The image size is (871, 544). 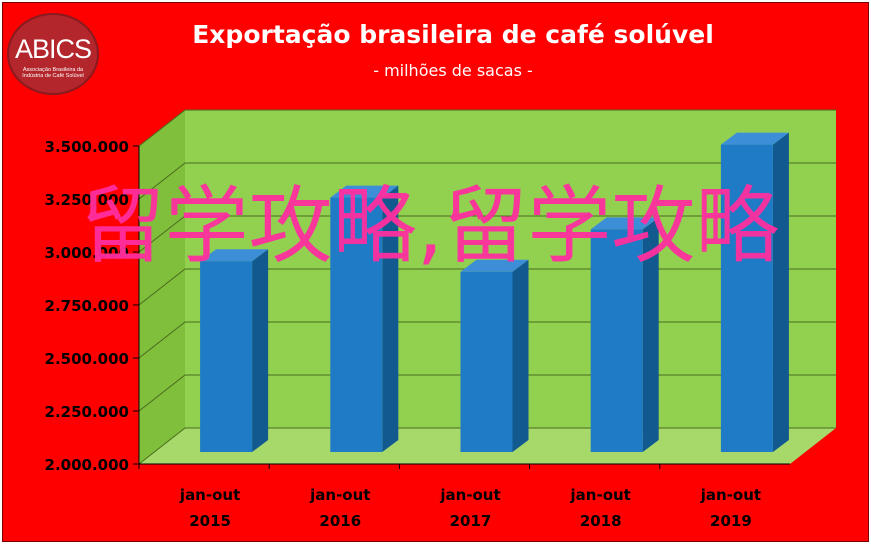 What do you see at coordinates (87, 412) in the screenshot?
I see `y-tick-label: 2.250.000` at bounding box center [87, 412].